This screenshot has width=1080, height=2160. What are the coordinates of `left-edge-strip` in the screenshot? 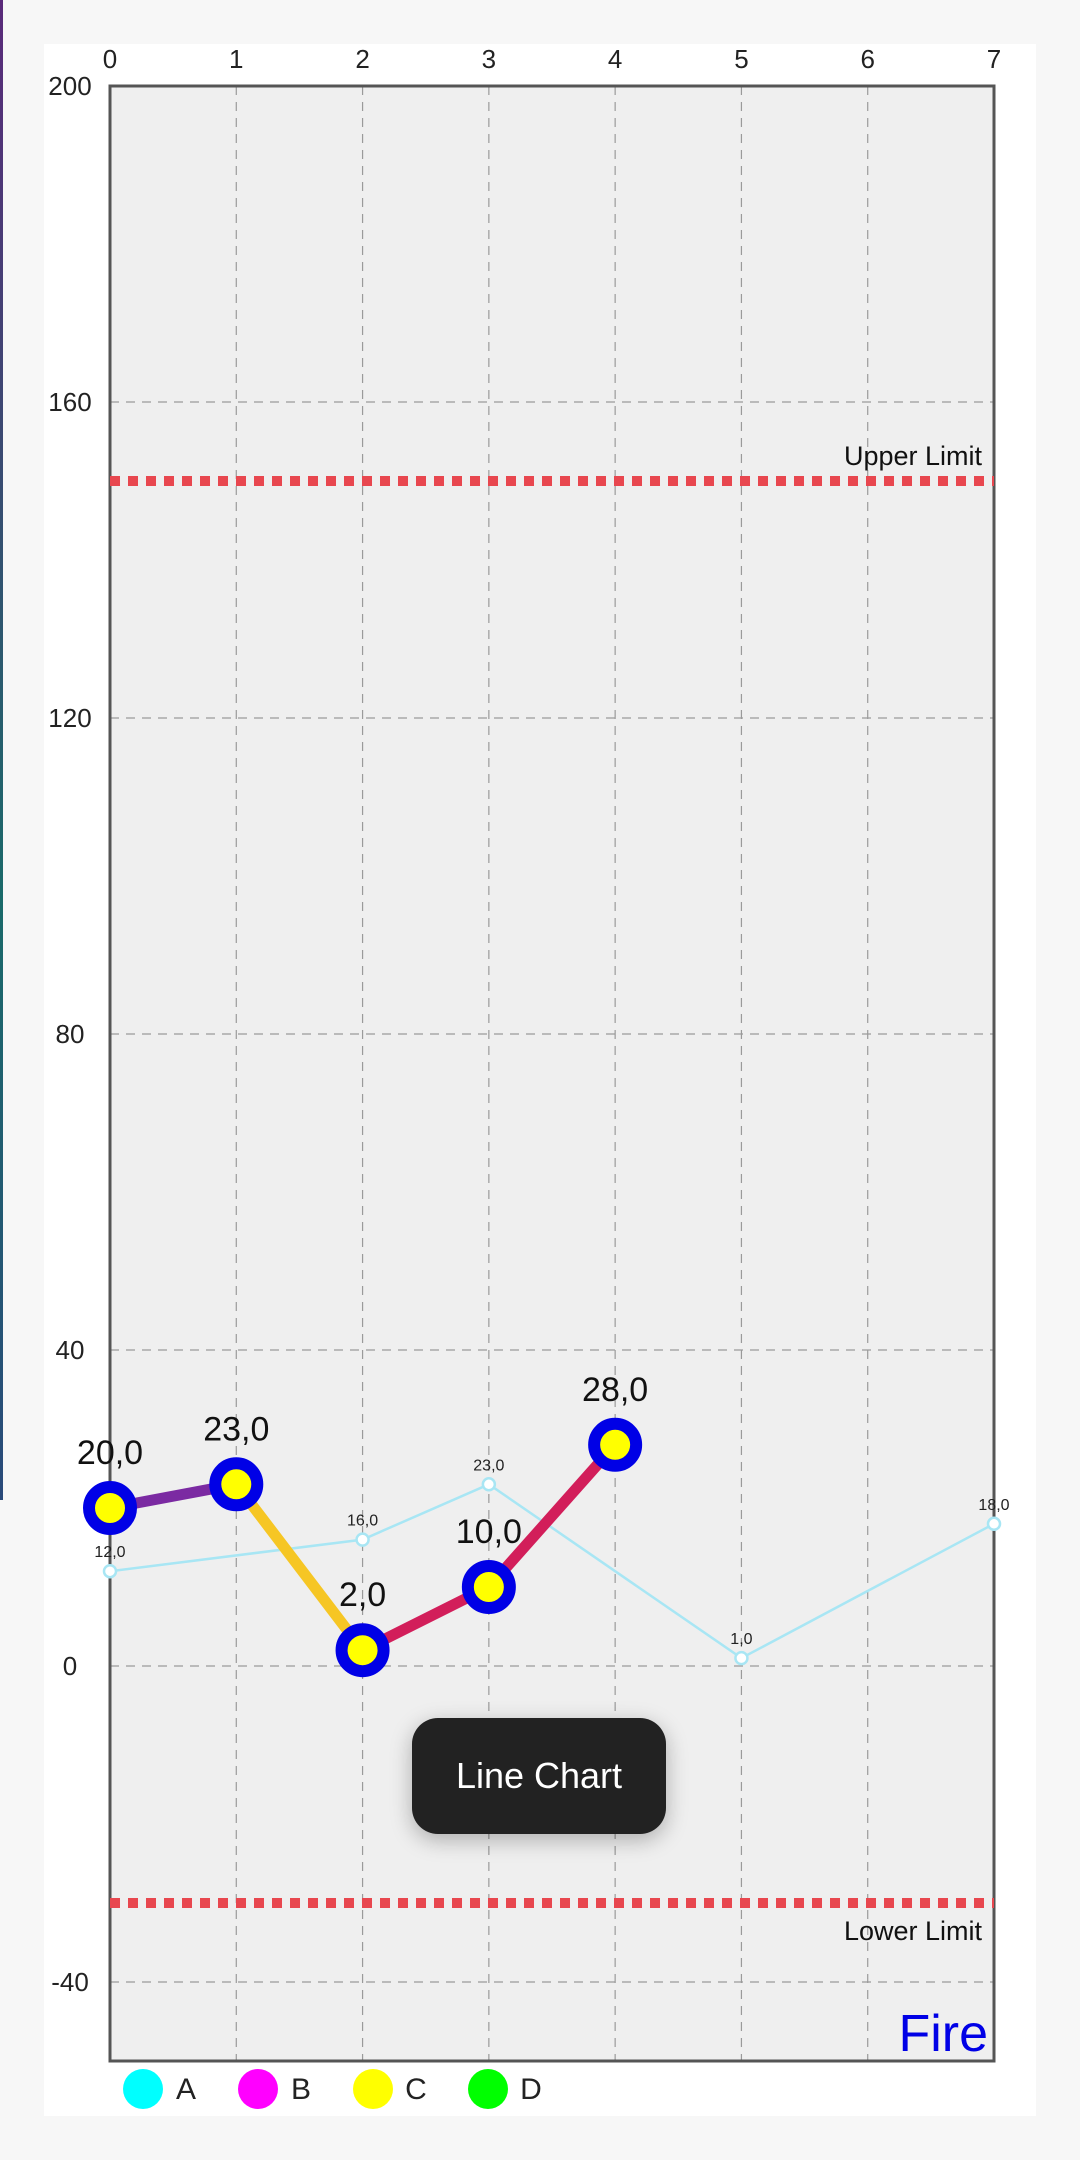 It's located at (1, 750).